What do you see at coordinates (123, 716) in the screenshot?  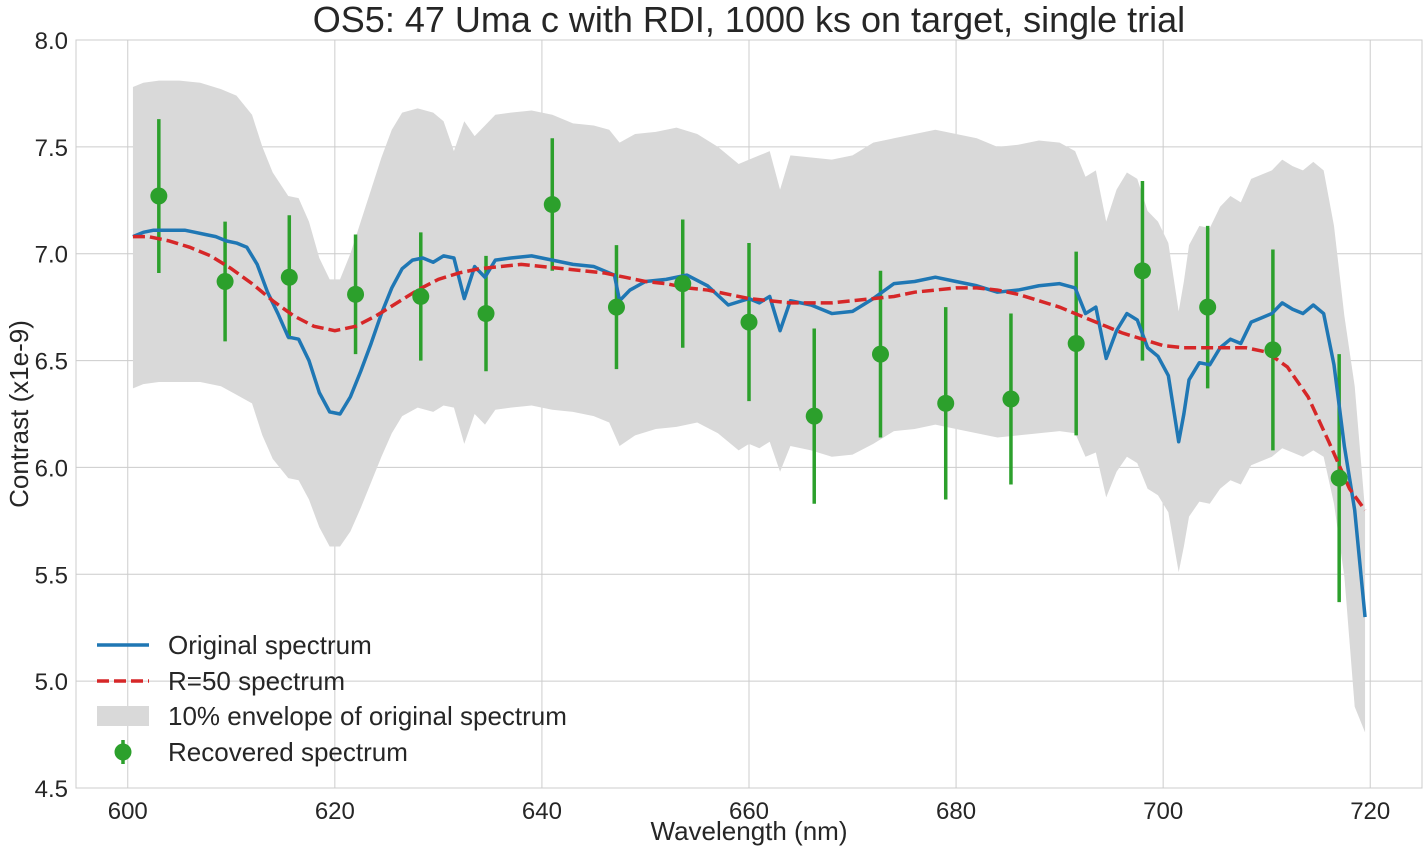 I see `legend-envelope-swatch` at bounding box center [123, 716].